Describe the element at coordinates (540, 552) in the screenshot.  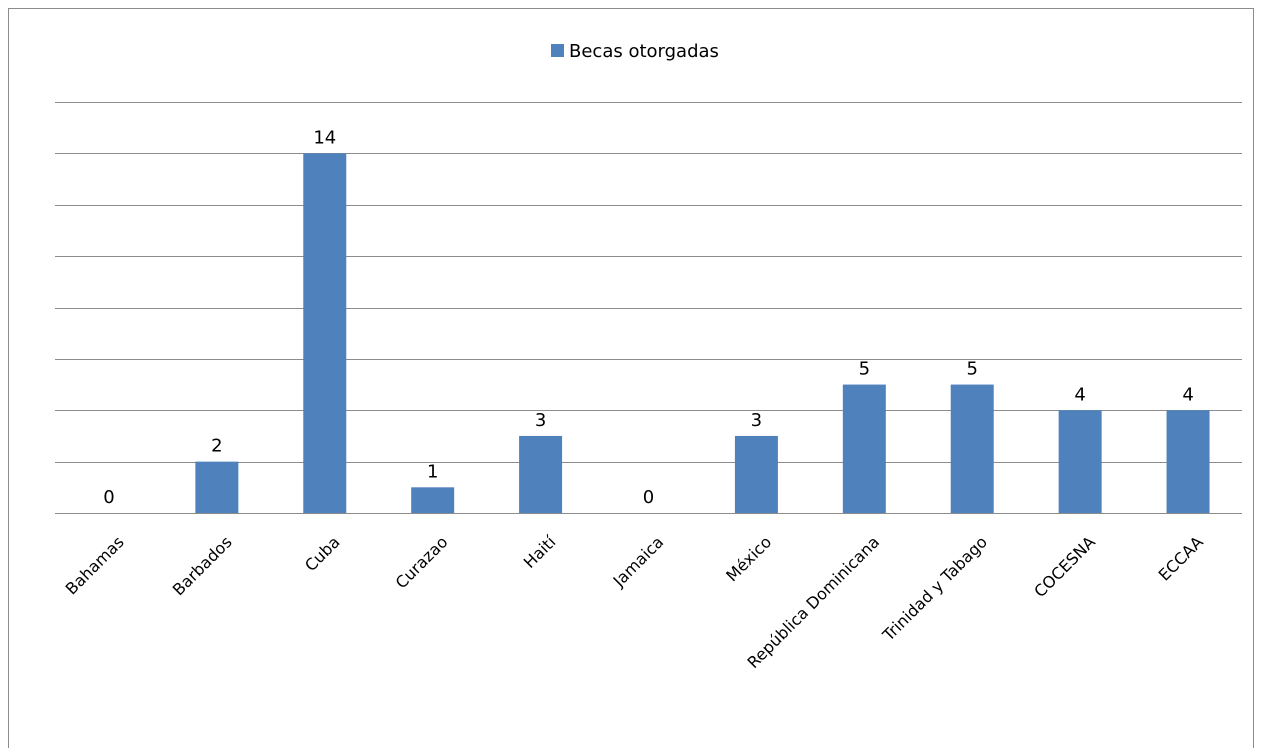
I see `category-label: Haití` at that location.